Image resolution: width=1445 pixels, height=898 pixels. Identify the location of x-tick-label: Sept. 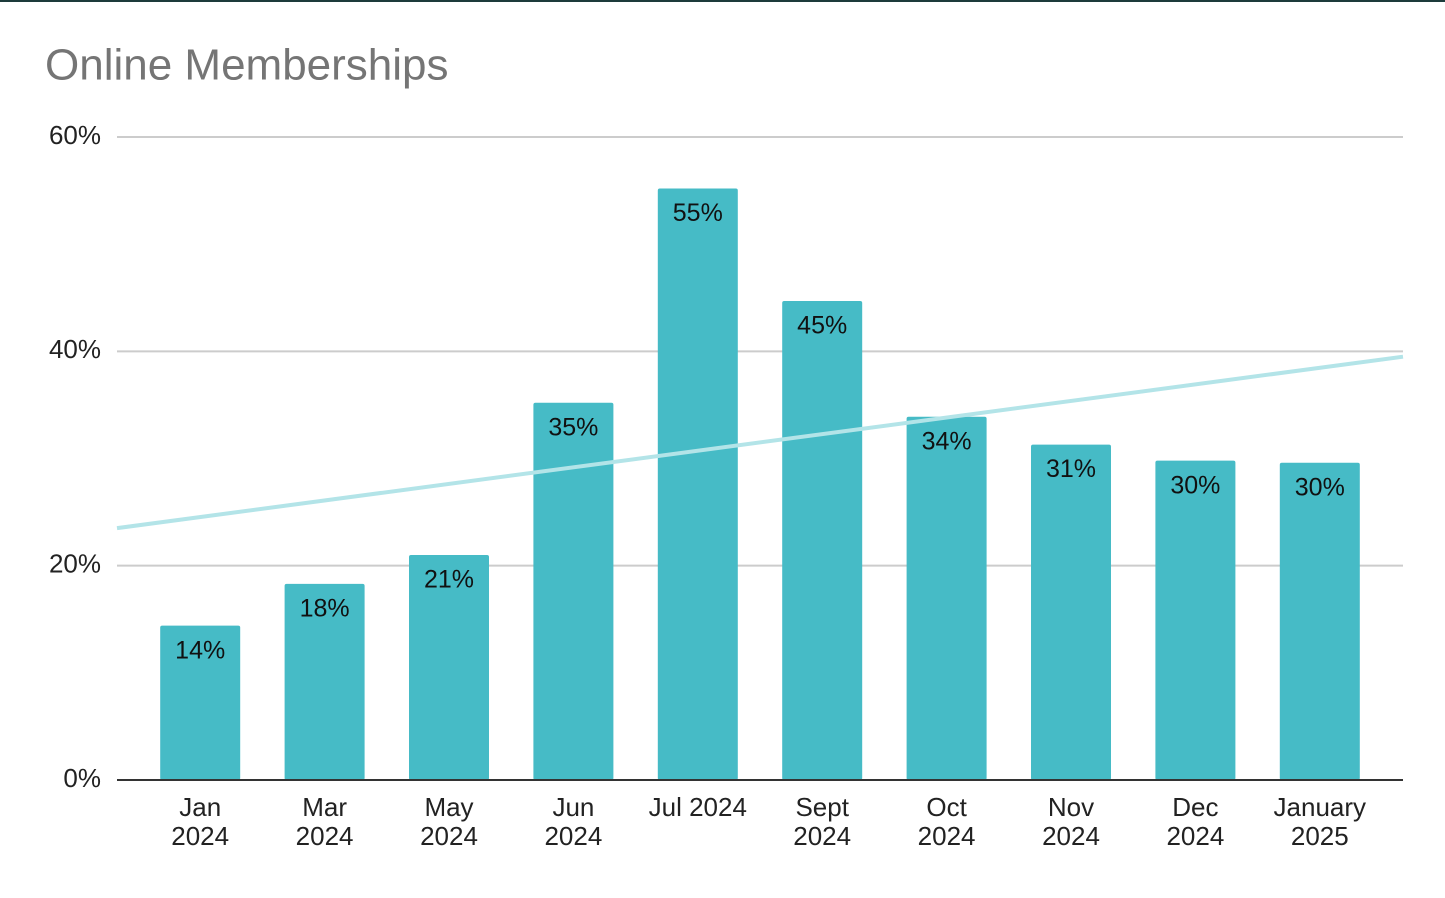
(822, 807).